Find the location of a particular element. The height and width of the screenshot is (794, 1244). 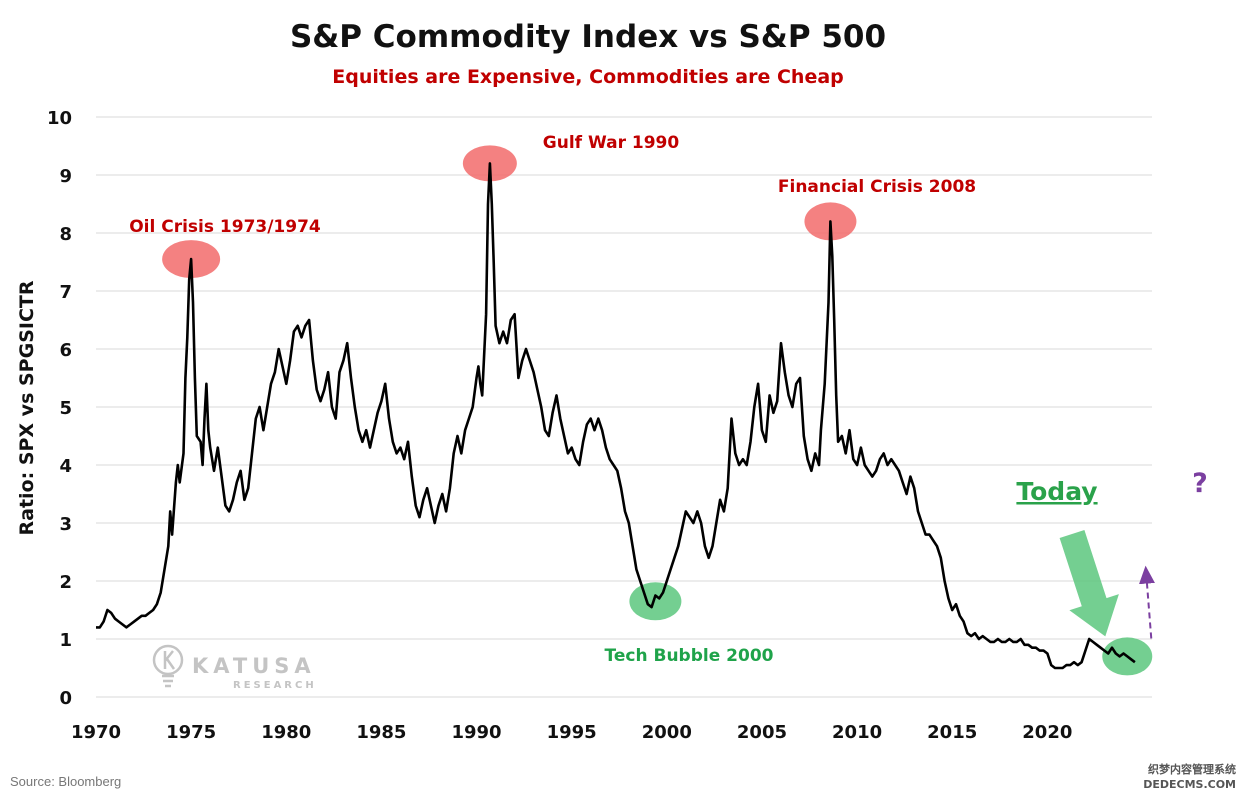

x-tick-label-1970: 1970 is located at coordinates (96, 732).